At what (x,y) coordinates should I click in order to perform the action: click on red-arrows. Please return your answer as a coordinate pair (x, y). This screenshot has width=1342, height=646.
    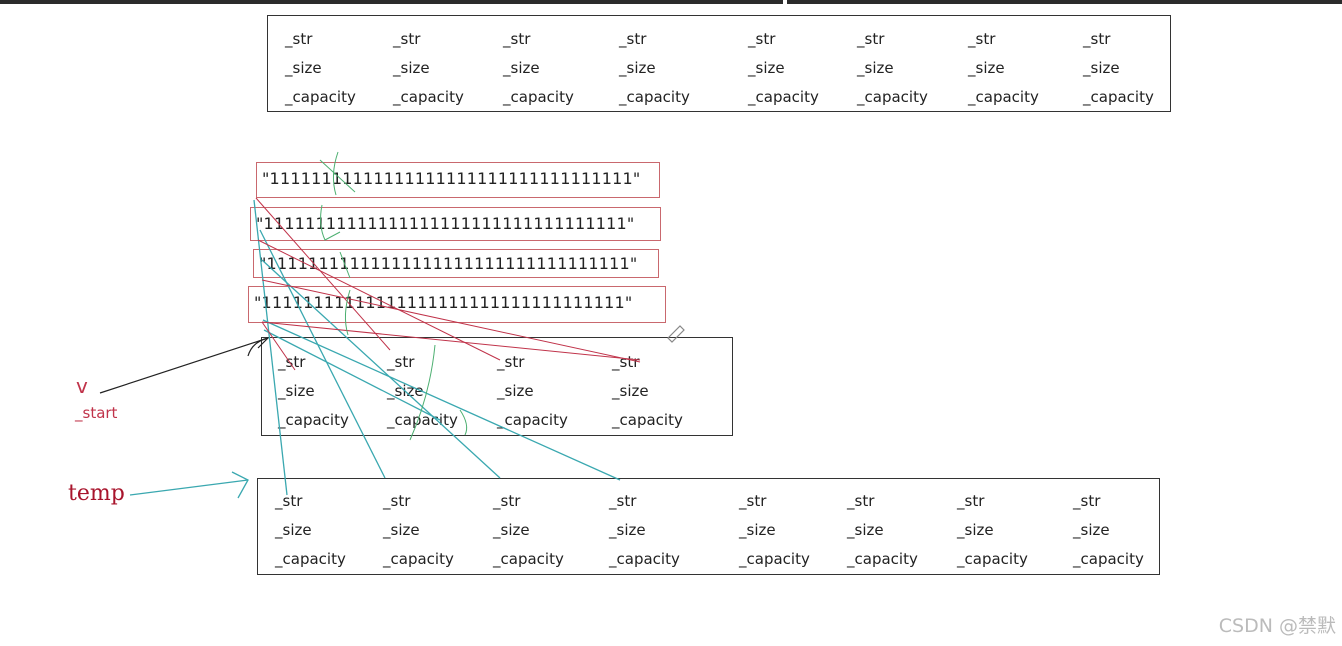
    Looking at the image, I should click on (448, 284).